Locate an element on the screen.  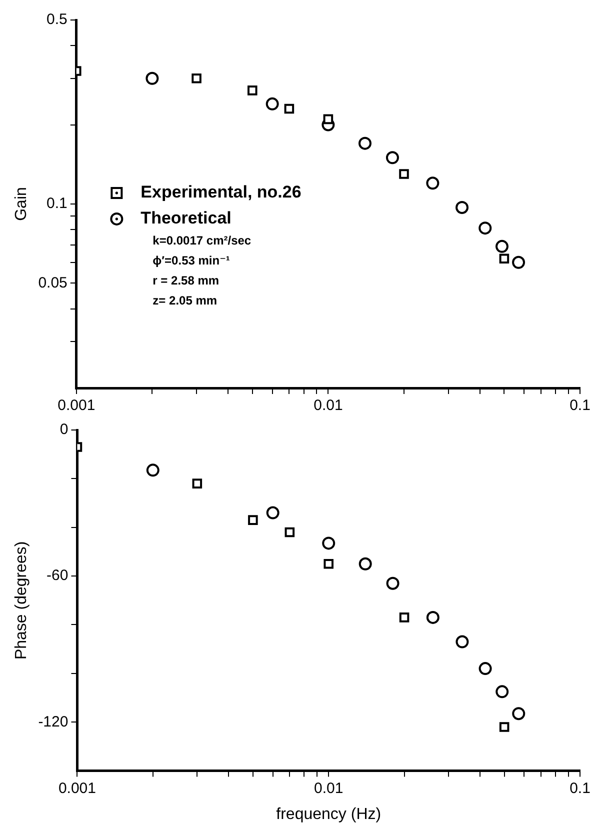
y-axis-title: Gain is located at coordinates (21, 204).